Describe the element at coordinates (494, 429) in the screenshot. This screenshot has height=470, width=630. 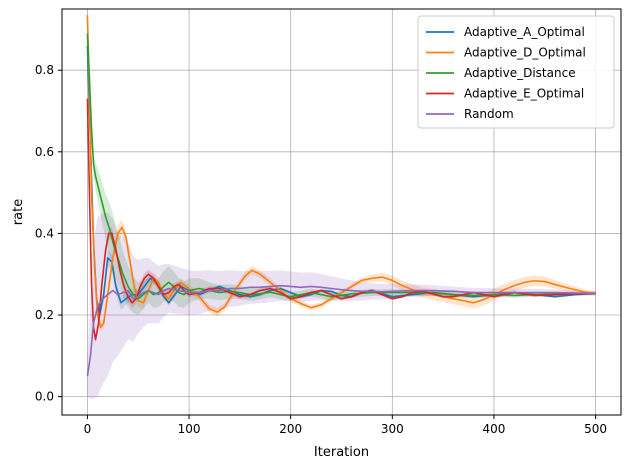
I see `x-tick-label: 400` at that location.